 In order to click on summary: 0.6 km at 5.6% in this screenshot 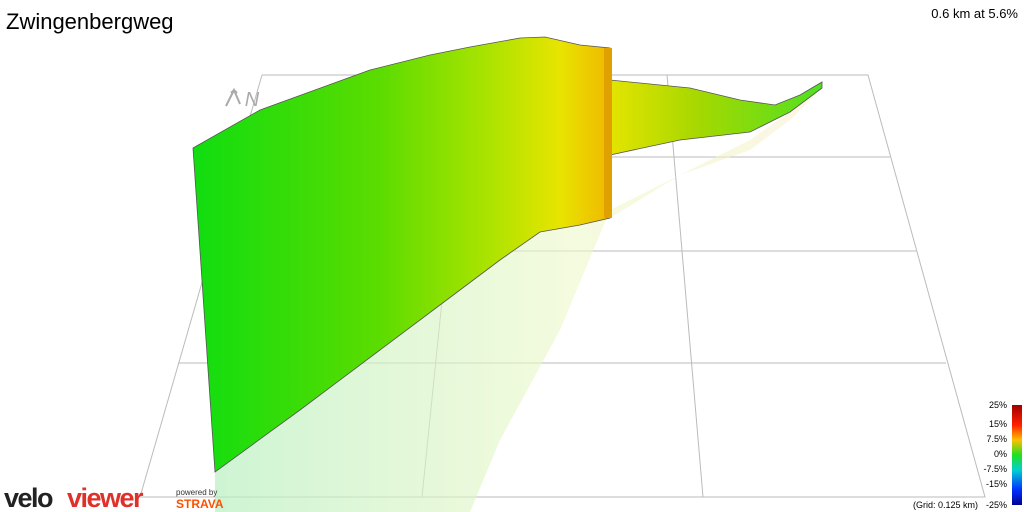, I will do `click(974, 13)`.